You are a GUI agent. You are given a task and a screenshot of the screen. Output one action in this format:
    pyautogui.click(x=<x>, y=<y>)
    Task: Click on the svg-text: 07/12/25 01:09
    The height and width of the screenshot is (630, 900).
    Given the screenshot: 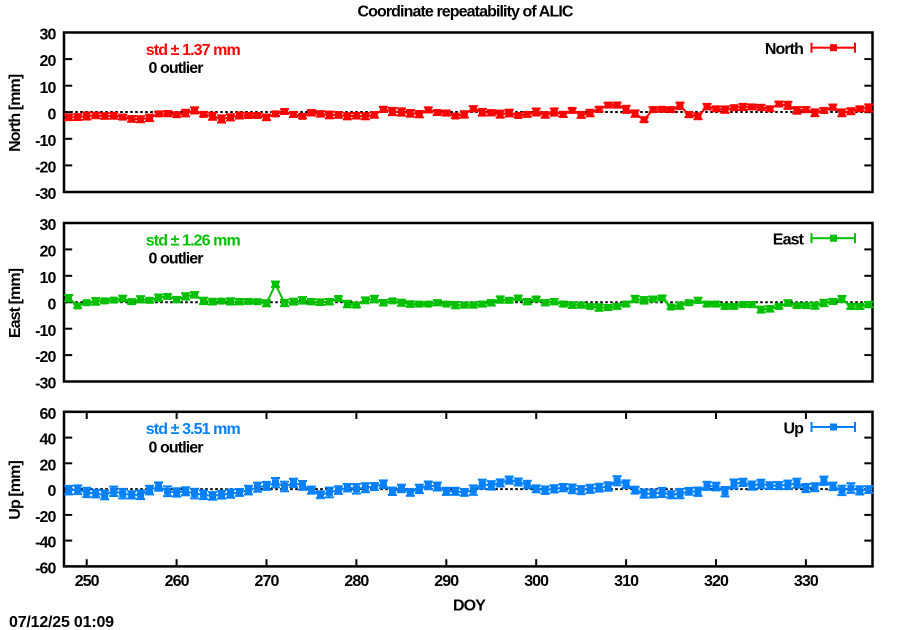 What is the action you would take?
    pyautogui.click(x=61, y=622)
    